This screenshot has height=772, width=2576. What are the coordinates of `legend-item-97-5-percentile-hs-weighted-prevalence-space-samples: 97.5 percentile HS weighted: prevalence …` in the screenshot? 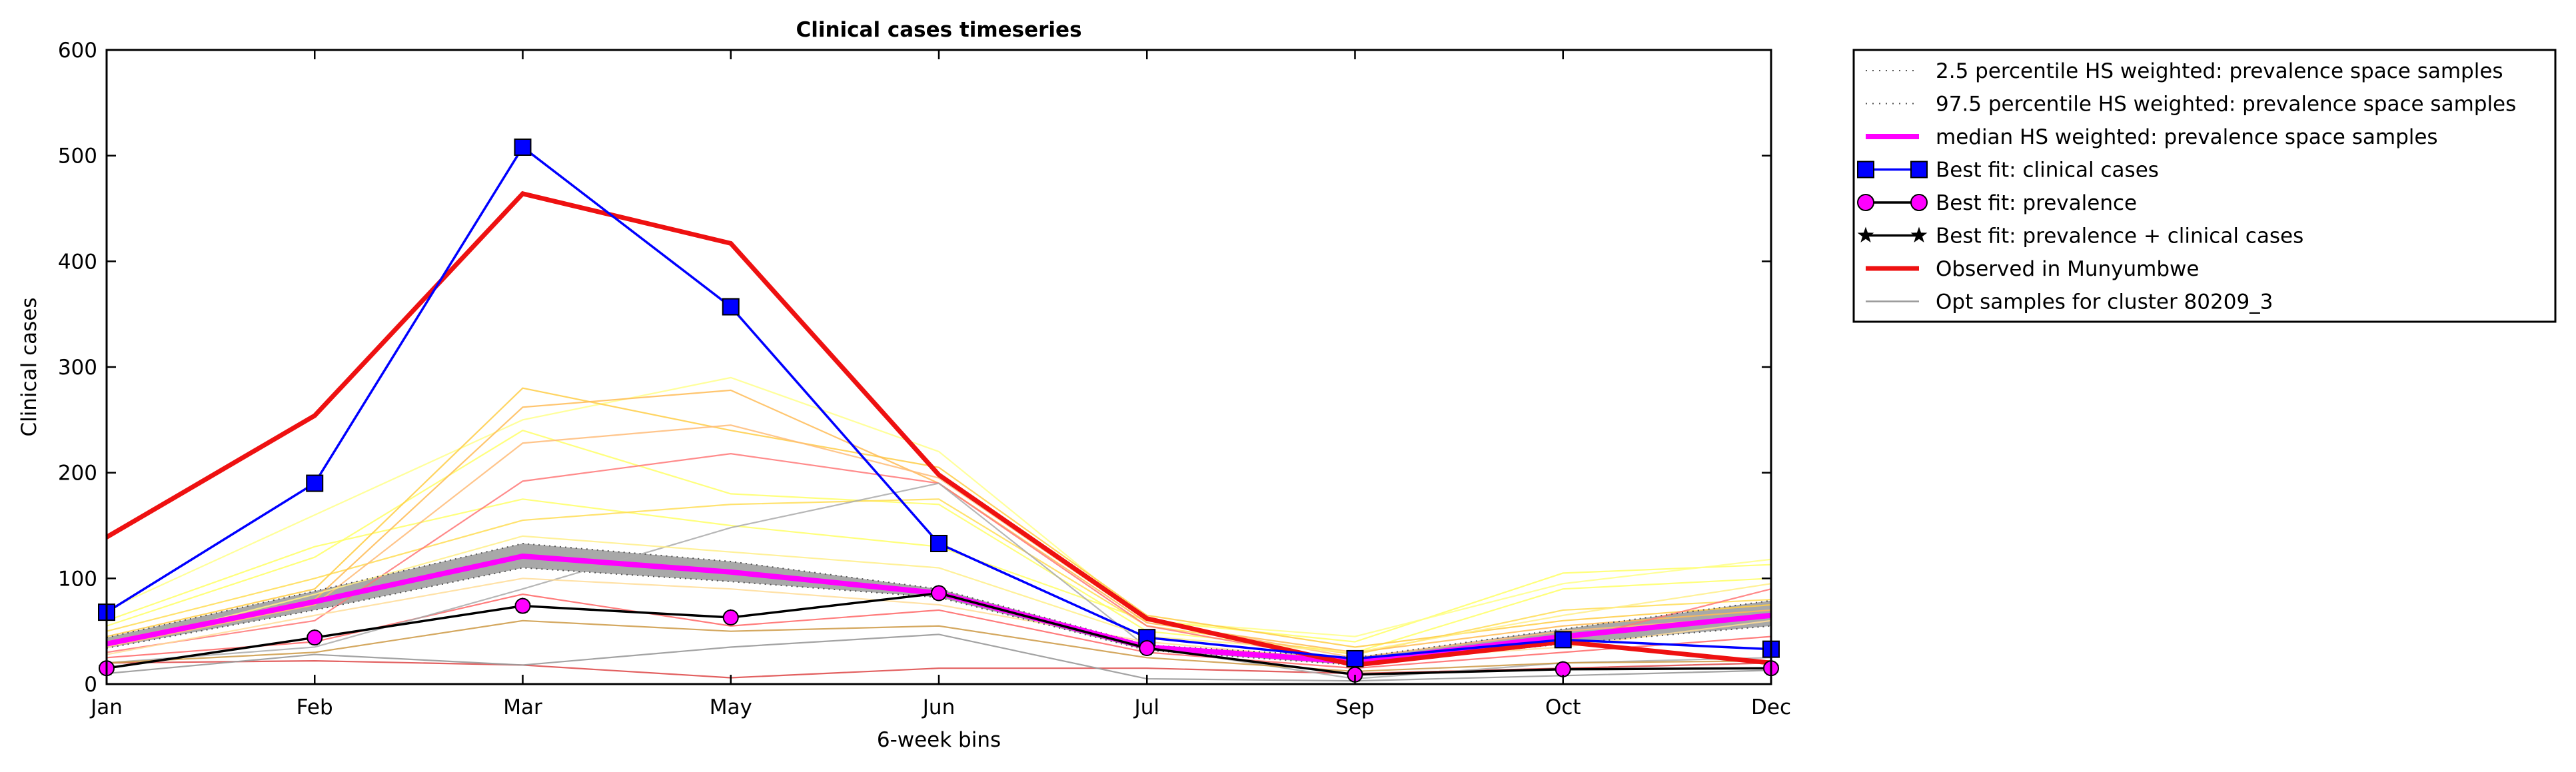 It's located at (2191, 105).